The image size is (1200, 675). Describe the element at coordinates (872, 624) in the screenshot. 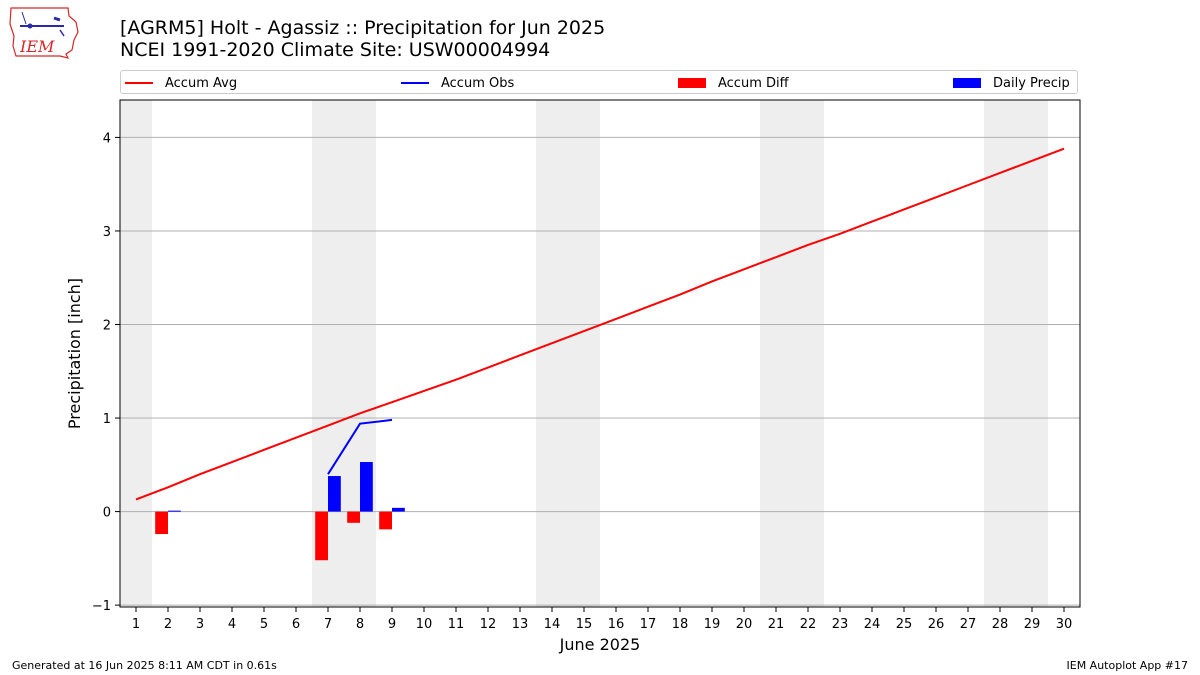

I see `x-tick-label-24: 24` at that location.